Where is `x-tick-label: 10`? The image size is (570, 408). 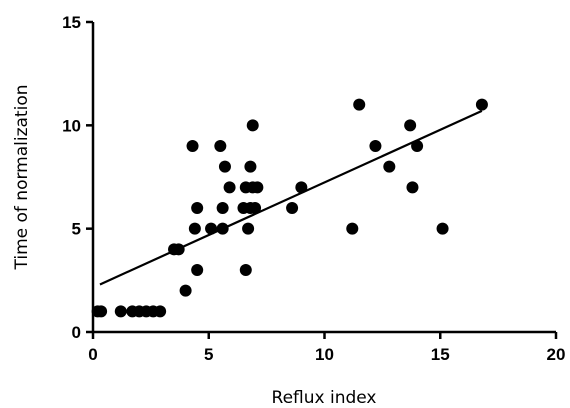
x-tick-label: 10 is located at coordinates (324, 354).